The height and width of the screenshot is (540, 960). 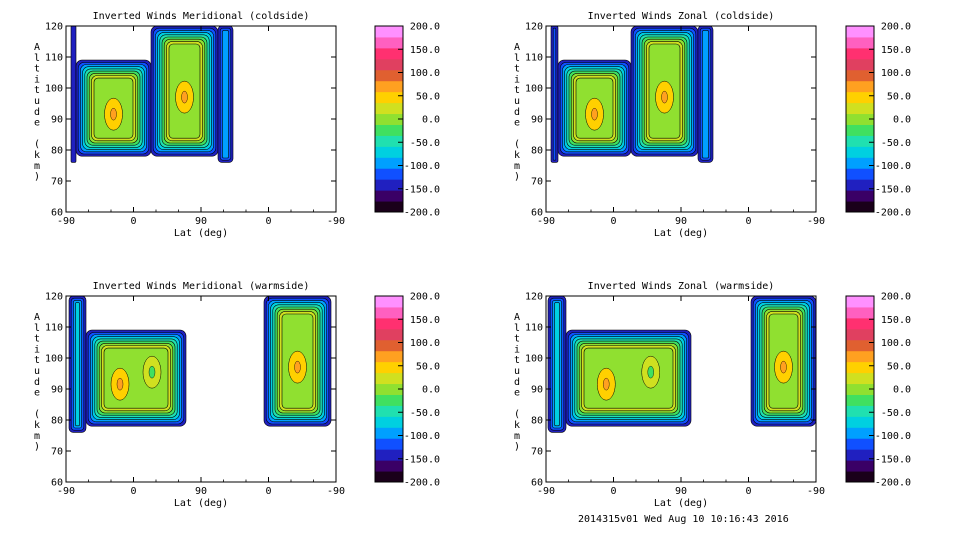 What do you see at coordinates (57, 182) in the screenshot?
I see `y-tick-label: 70` at bounding box center [57, 182].